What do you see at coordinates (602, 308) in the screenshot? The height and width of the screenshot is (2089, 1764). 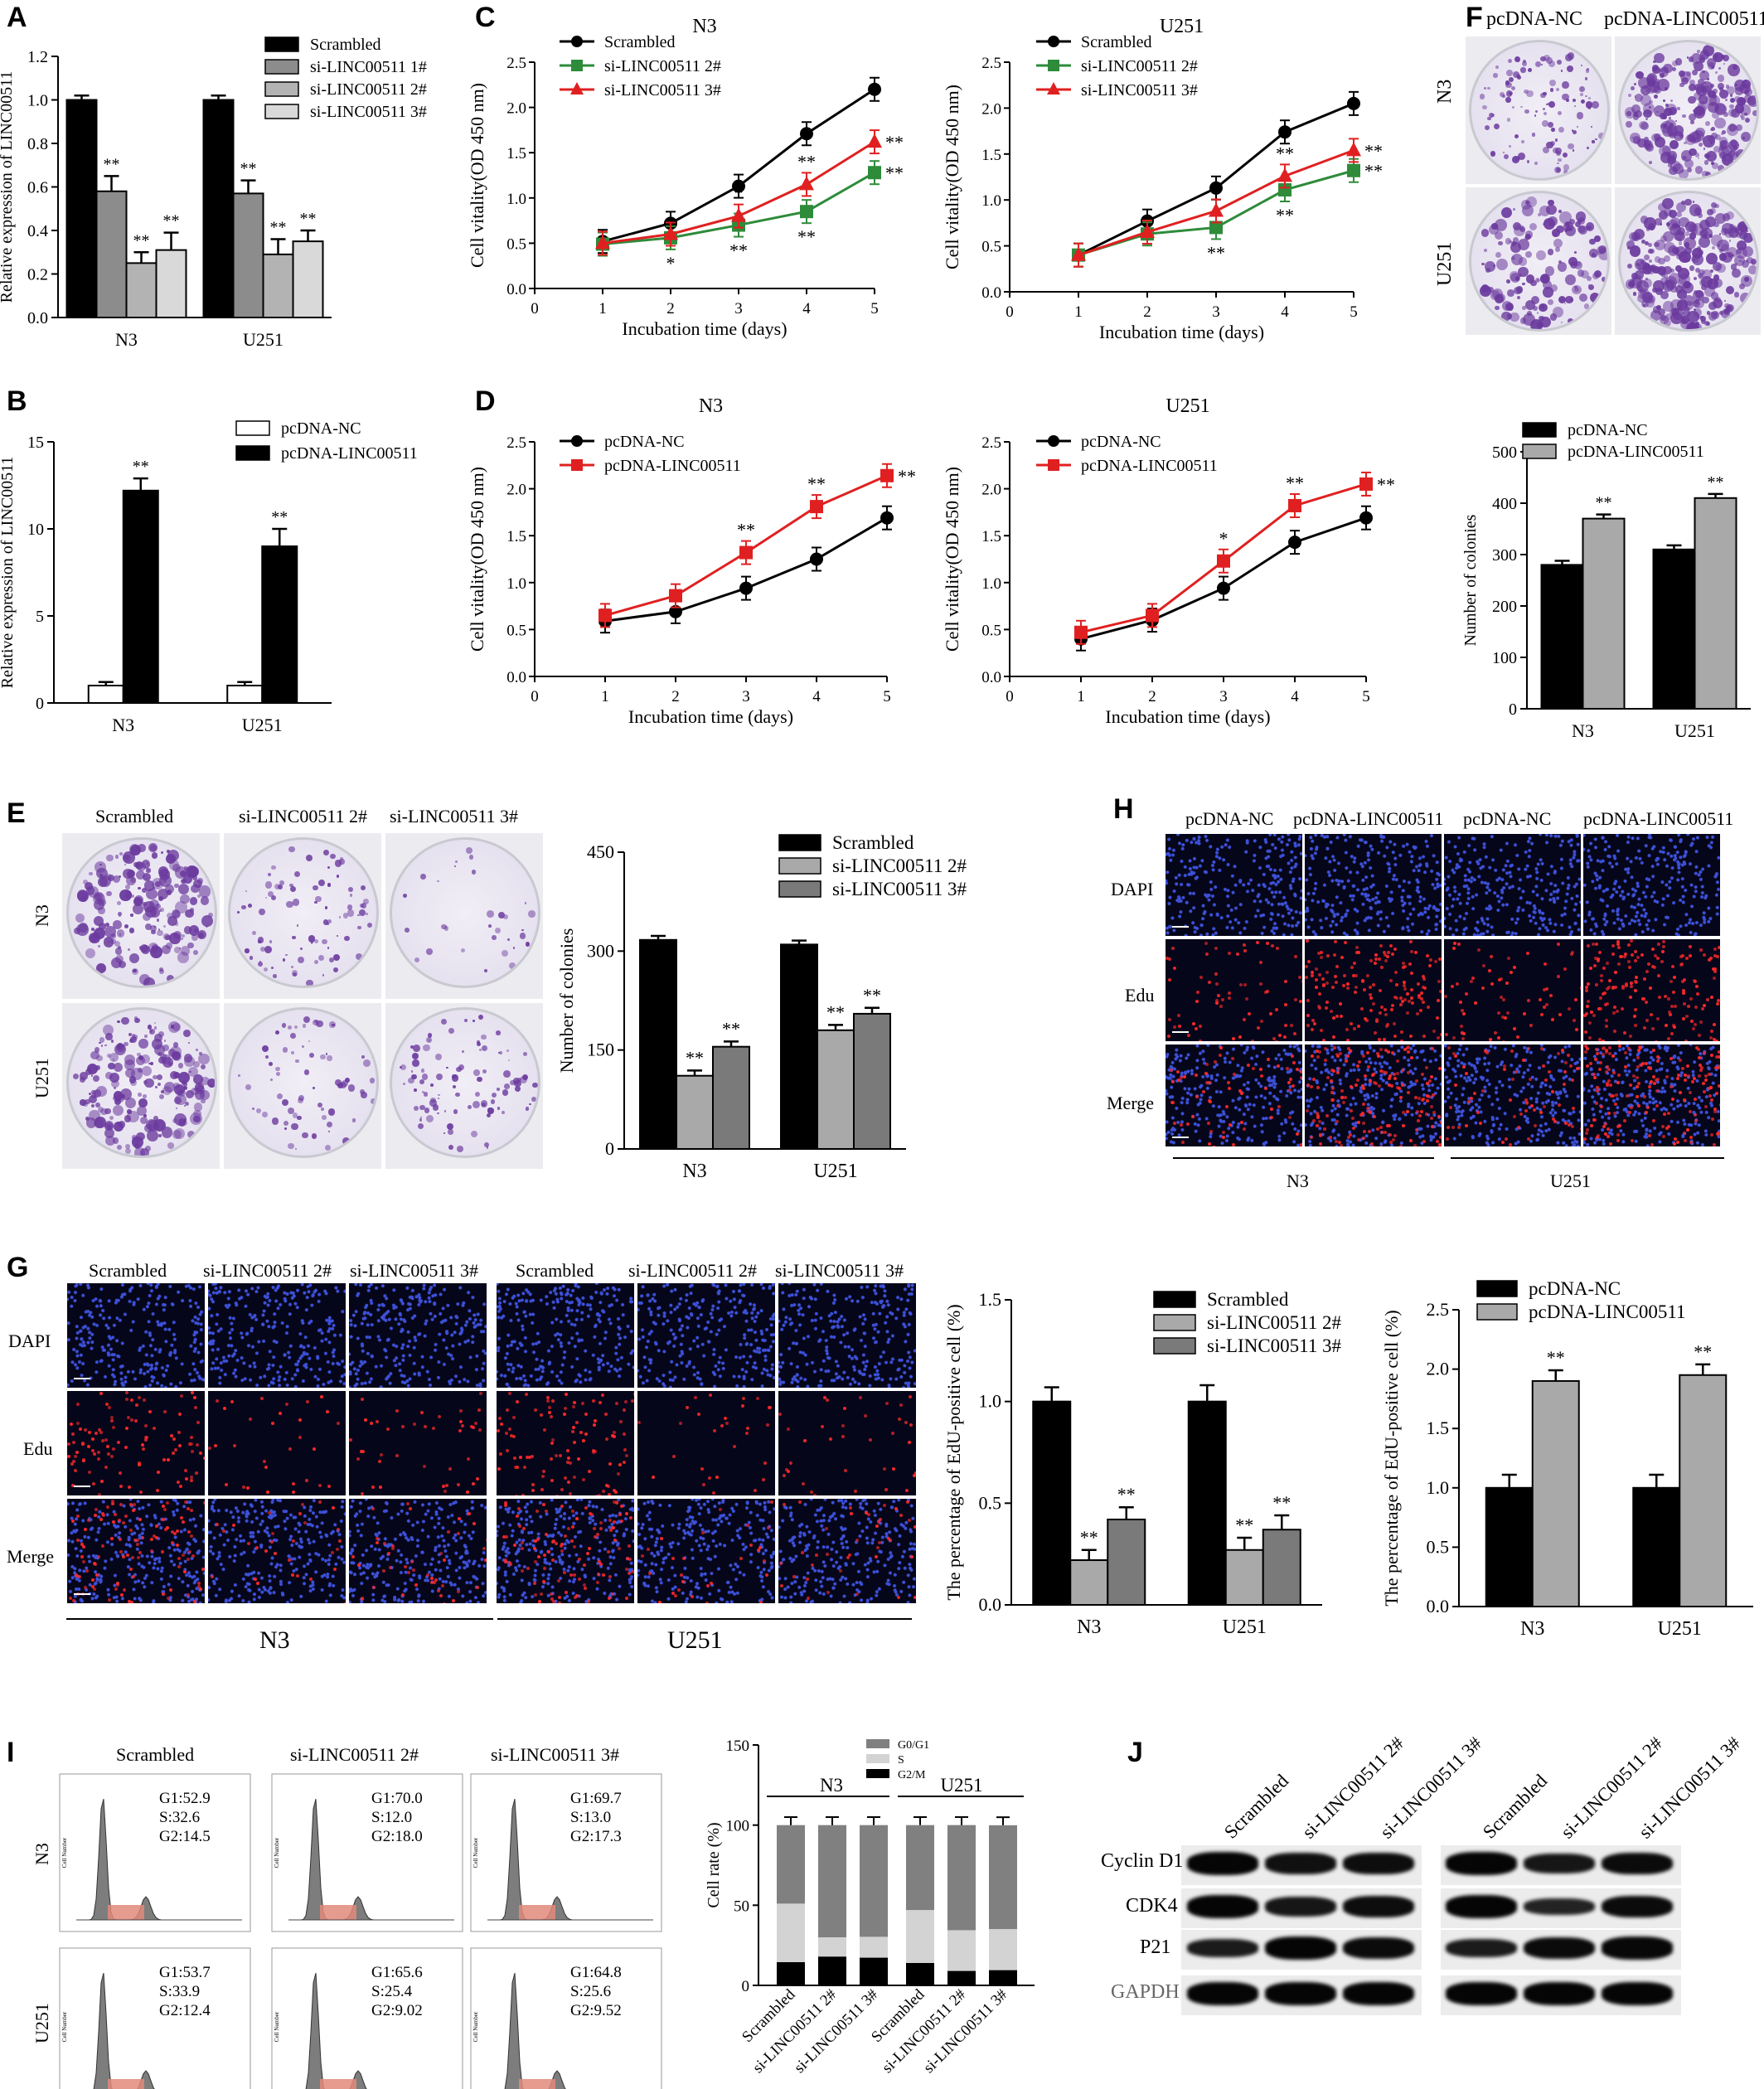 I see `x-tick-label: 1` at bounding box center [602, 308].